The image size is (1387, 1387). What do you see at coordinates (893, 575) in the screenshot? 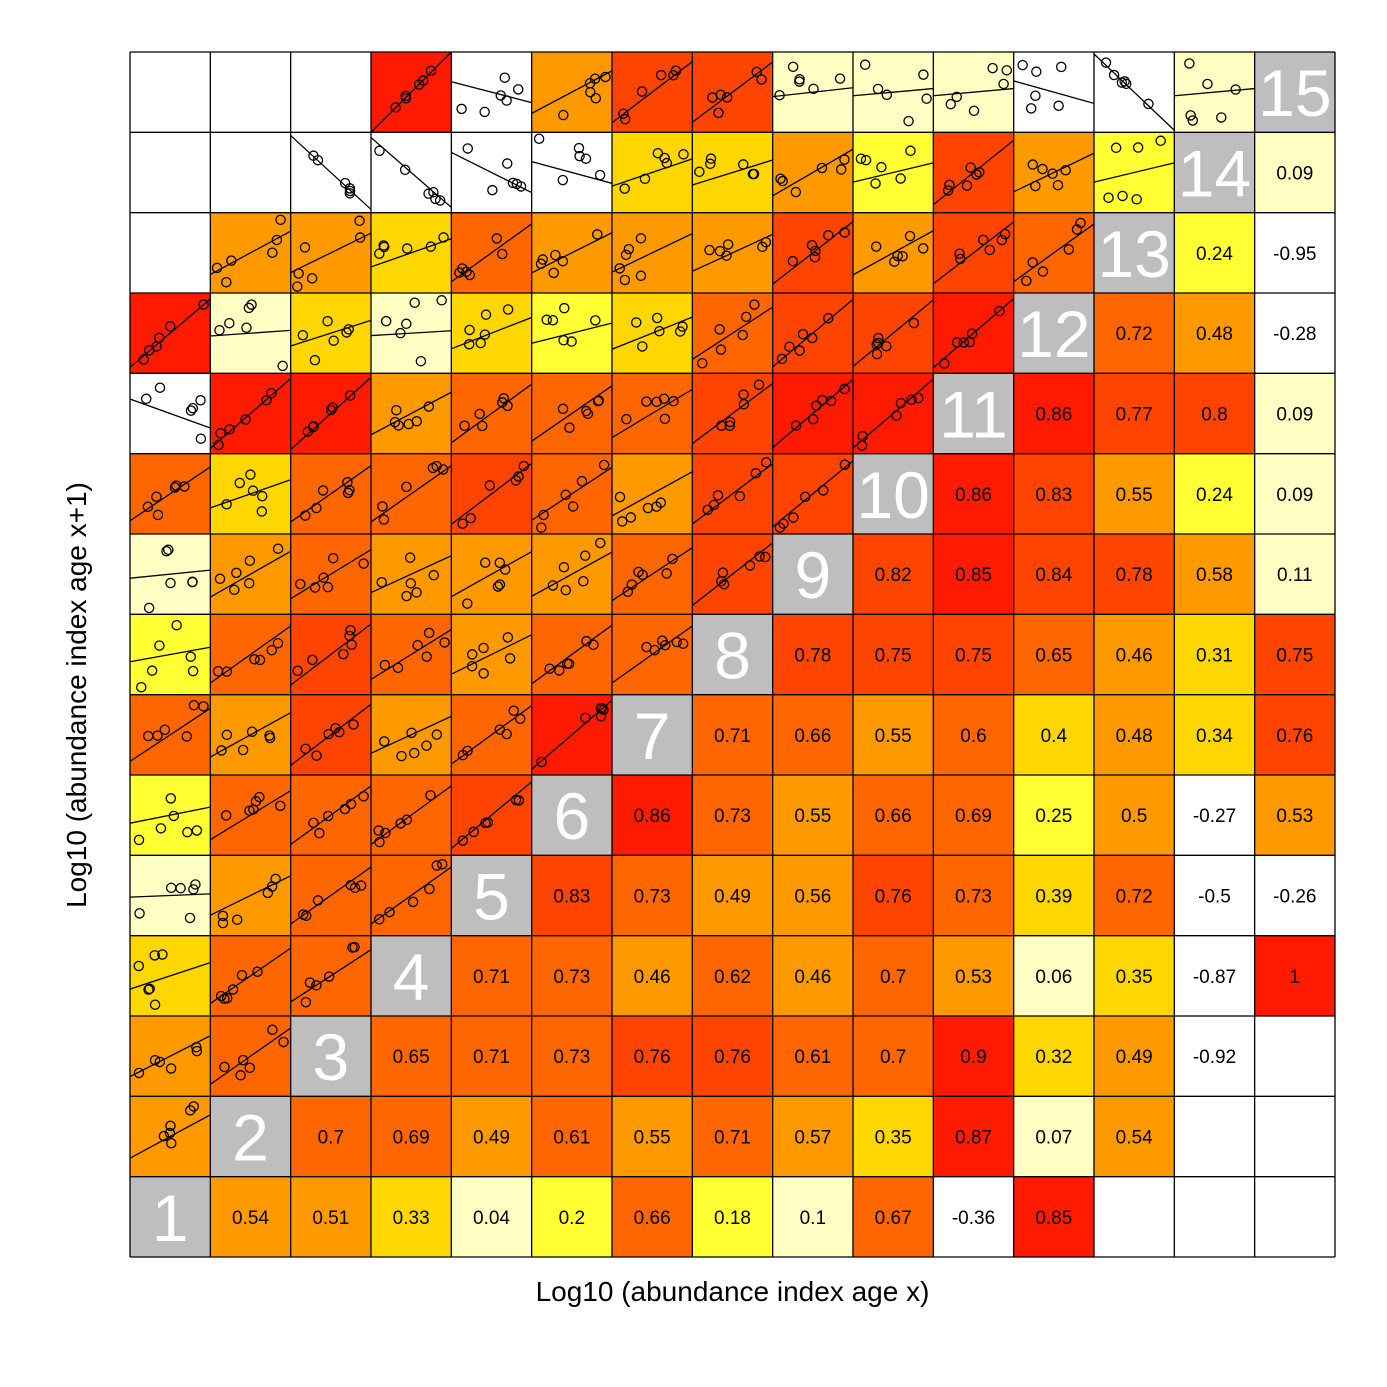
I see `correlation-value: 0.82` at bounding box center [893, 575].